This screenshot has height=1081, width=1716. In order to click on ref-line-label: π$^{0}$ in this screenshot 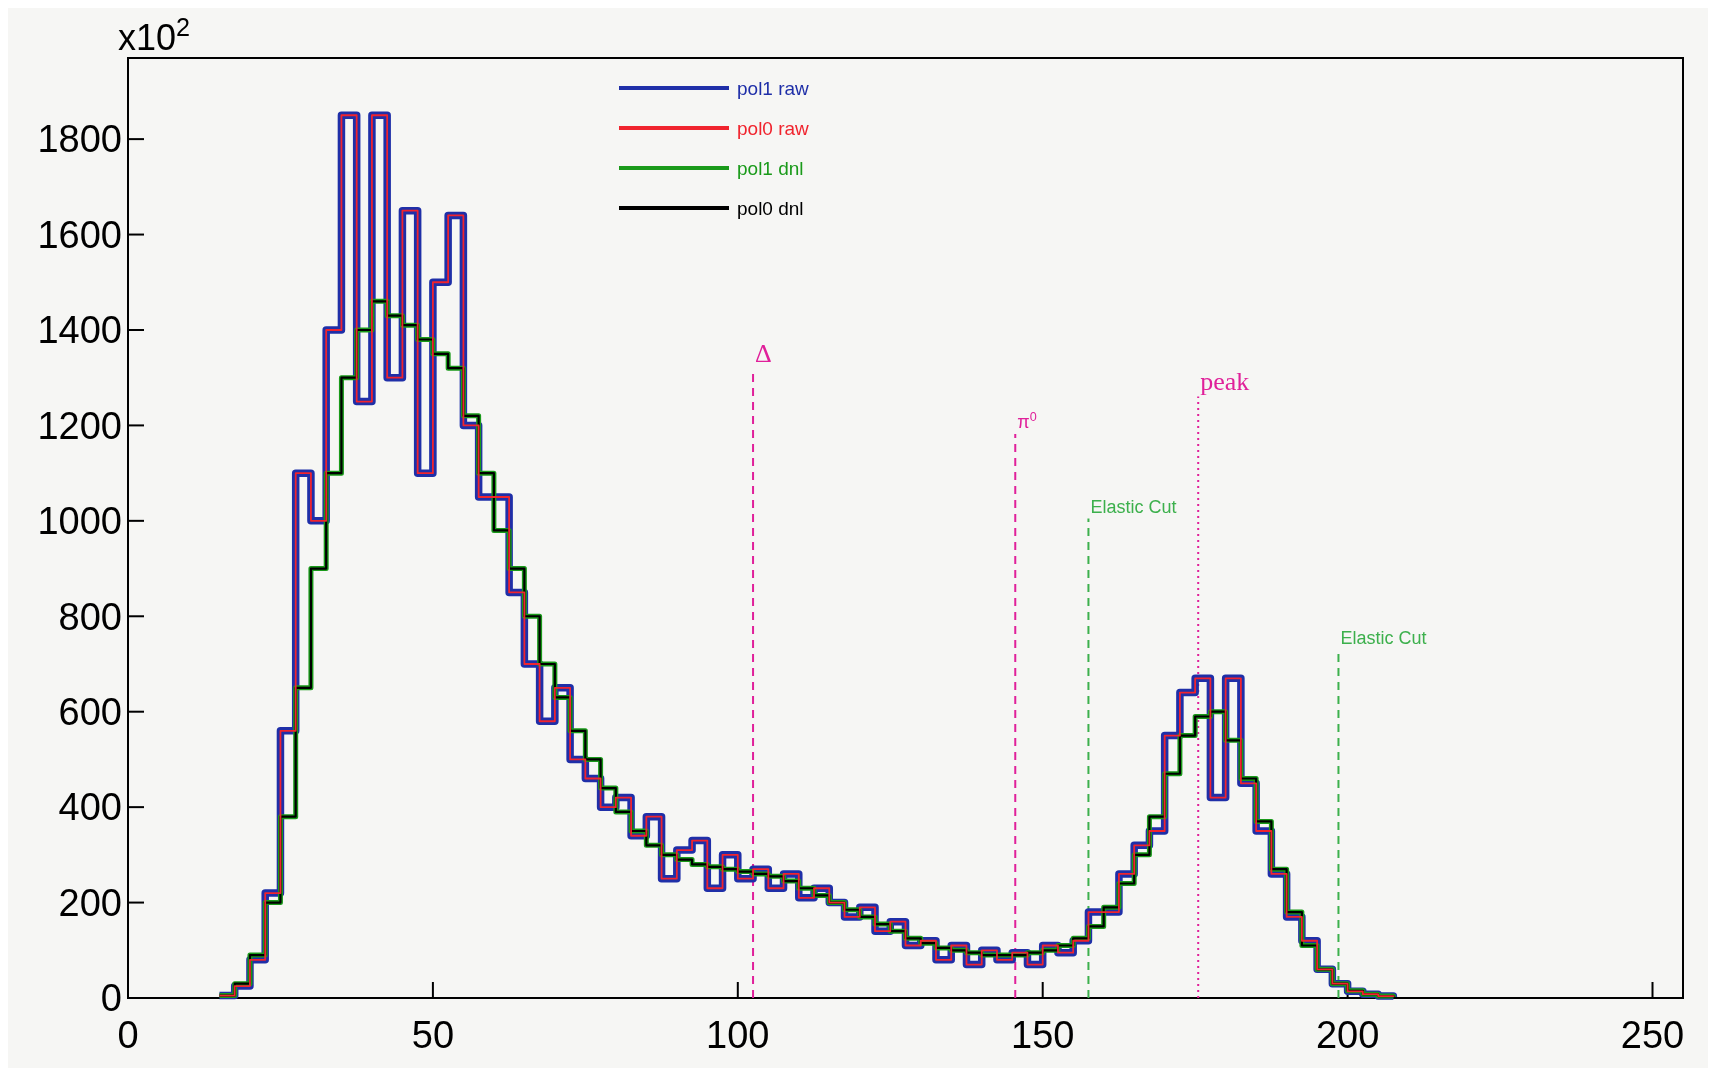, I will do `click(1027, 421)`.